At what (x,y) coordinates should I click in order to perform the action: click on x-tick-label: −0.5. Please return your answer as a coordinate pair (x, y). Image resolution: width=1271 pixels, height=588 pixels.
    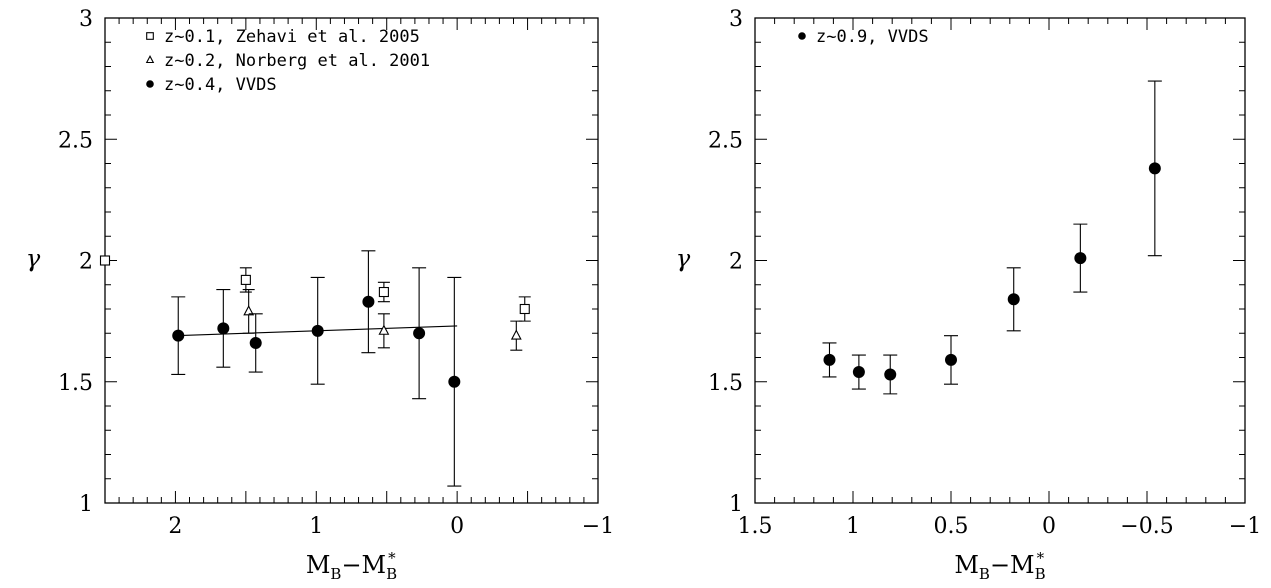
    Looking at the image, I should click on (1146, 526).